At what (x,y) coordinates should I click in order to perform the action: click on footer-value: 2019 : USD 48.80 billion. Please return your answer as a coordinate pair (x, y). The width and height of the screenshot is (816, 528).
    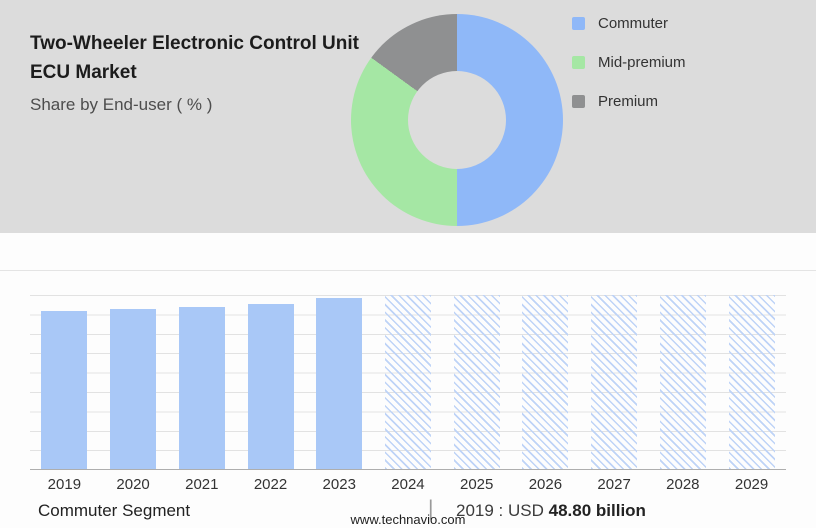
    Looking at the image, I should click on (551, 511).